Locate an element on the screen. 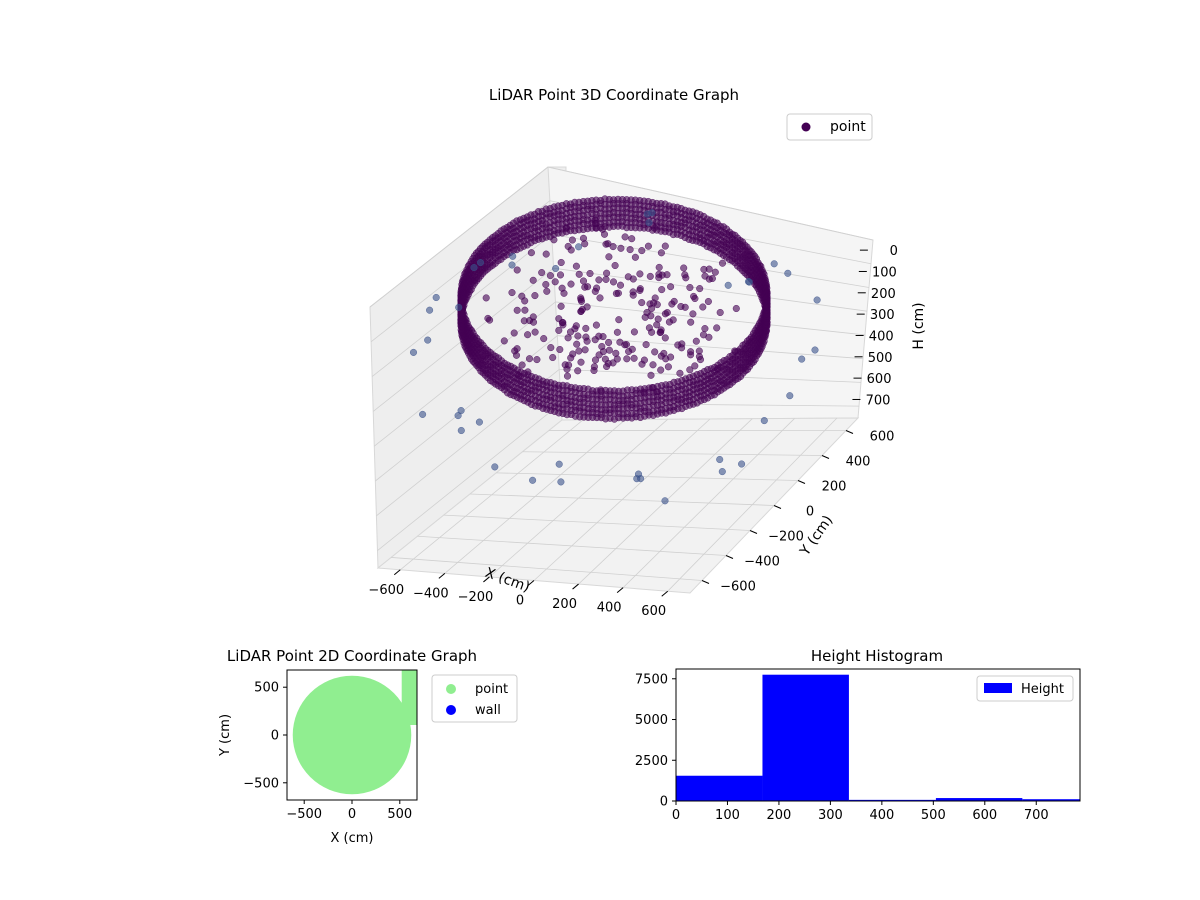  x-tick-label-hist: 200 is located at coordinates (779, 815).